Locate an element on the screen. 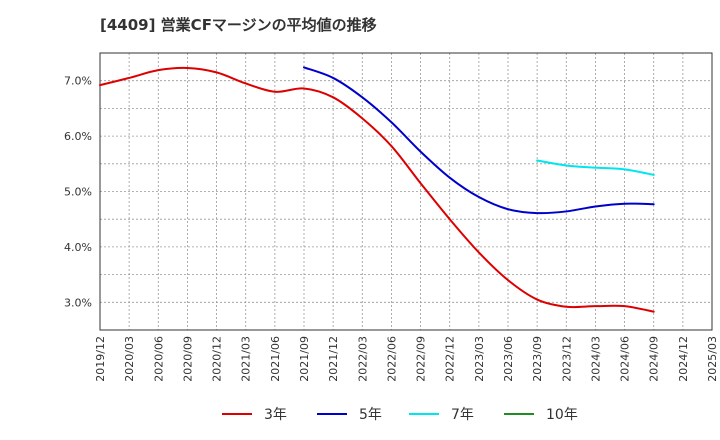 The image size is (720, 440). y-axis: 3.0% 4.0% 5.0% 6.0% 7.0% is located at coordinates (78, 192).